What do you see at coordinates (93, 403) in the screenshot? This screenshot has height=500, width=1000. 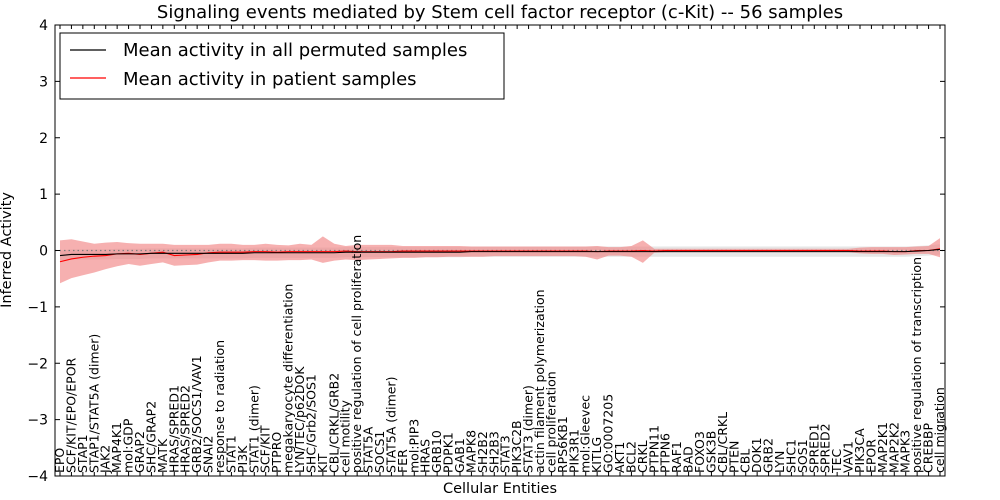 I see `x-category-label: STAP1/STAT5A (dimer)` at bounding box center [93, 403].